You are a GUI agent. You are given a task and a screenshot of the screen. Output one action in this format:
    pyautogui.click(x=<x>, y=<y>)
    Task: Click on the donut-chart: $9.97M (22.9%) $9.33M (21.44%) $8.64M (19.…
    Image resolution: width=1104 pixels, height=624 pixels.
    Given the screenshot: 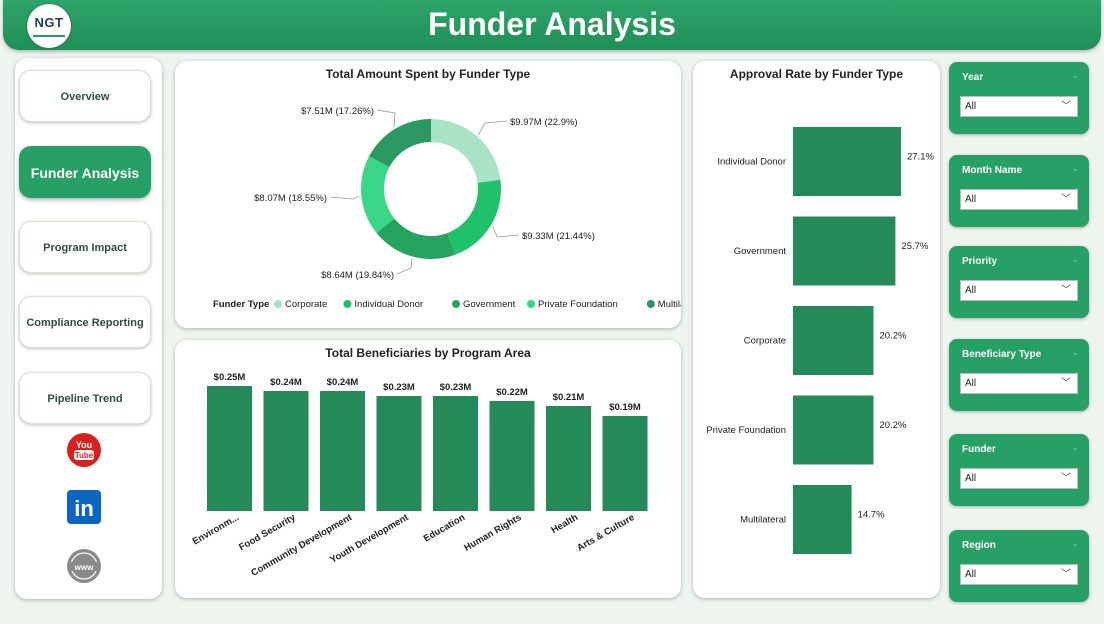 What is the action you would take?
    pyautogui.click(x=447, y=208)
    